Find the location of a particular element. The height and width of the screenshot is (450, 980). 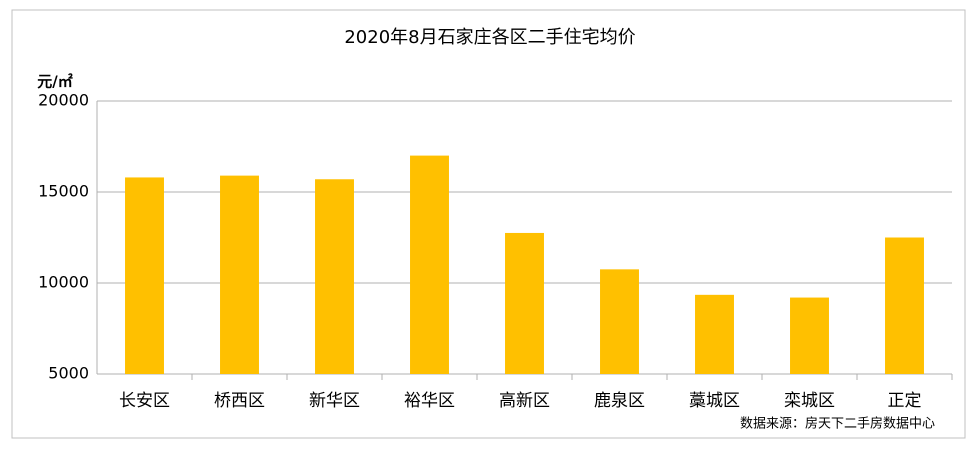

x-tick-label: 裕华区 is located at coordinates (429, 401).